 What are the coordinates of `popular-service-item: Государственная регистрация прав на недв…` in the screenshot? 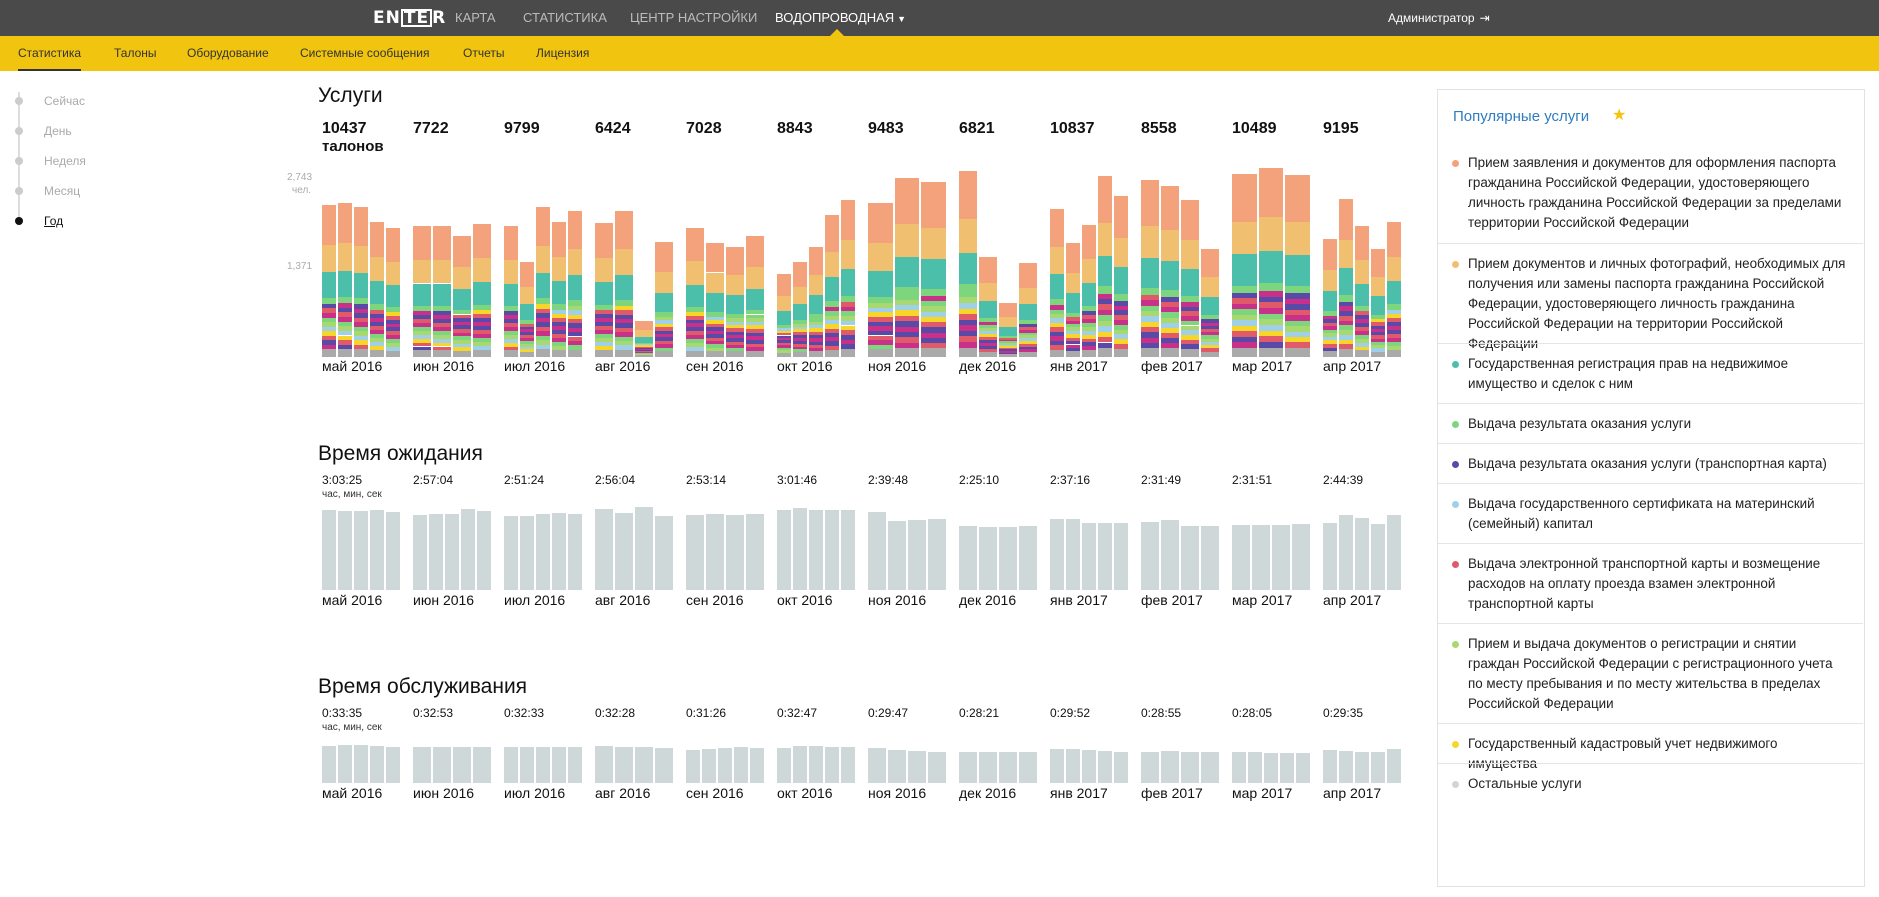 It's located at (1650, 373).